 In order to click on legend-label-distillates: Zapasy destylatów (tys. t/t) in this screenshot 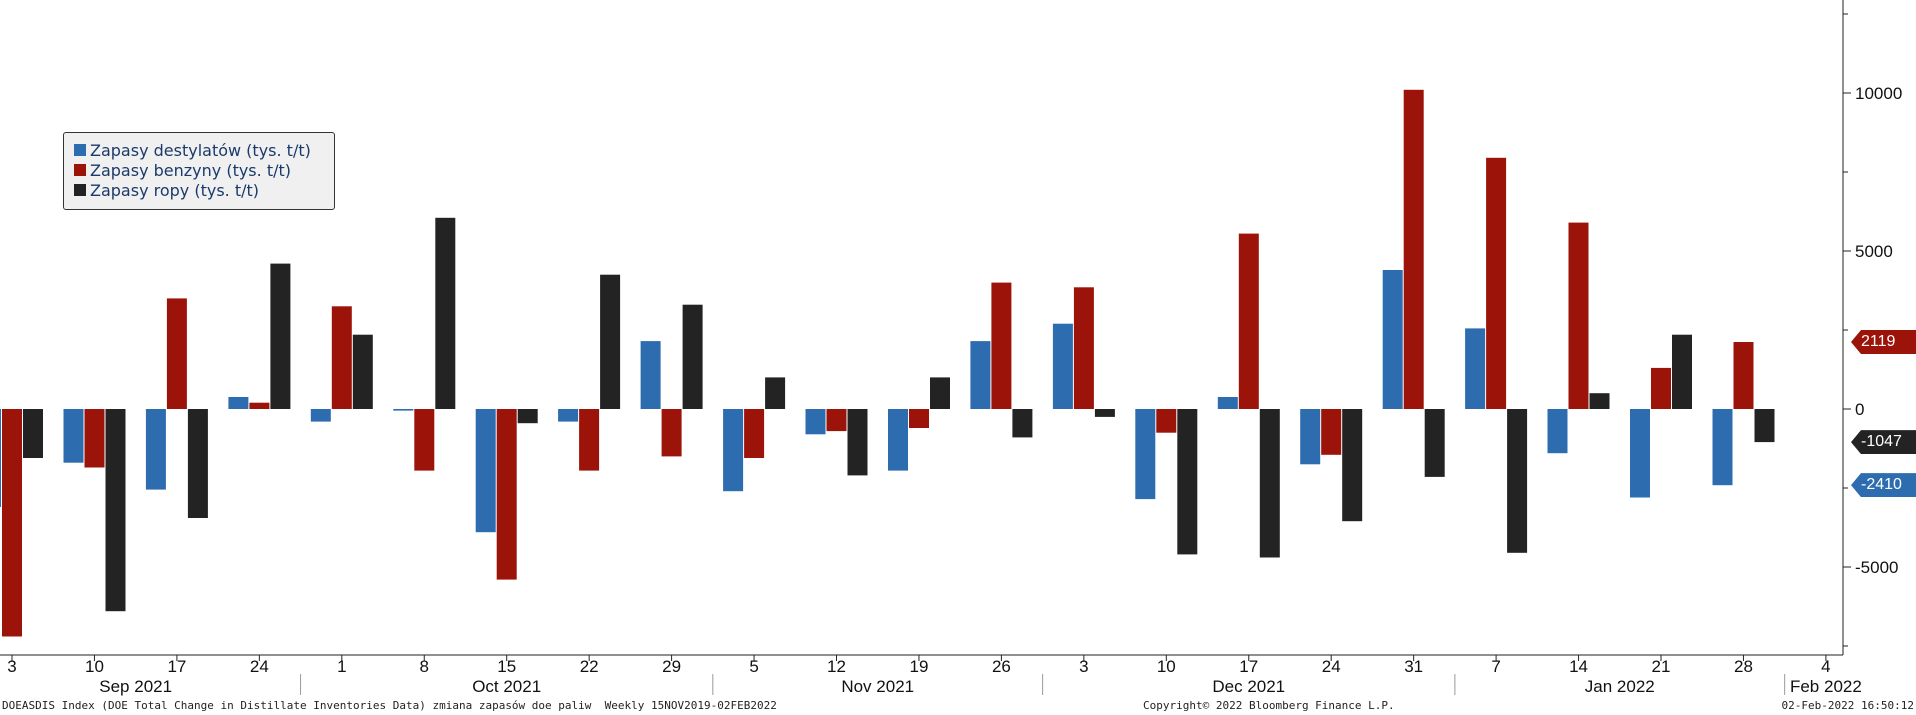, I will do `click(200, 150)`.